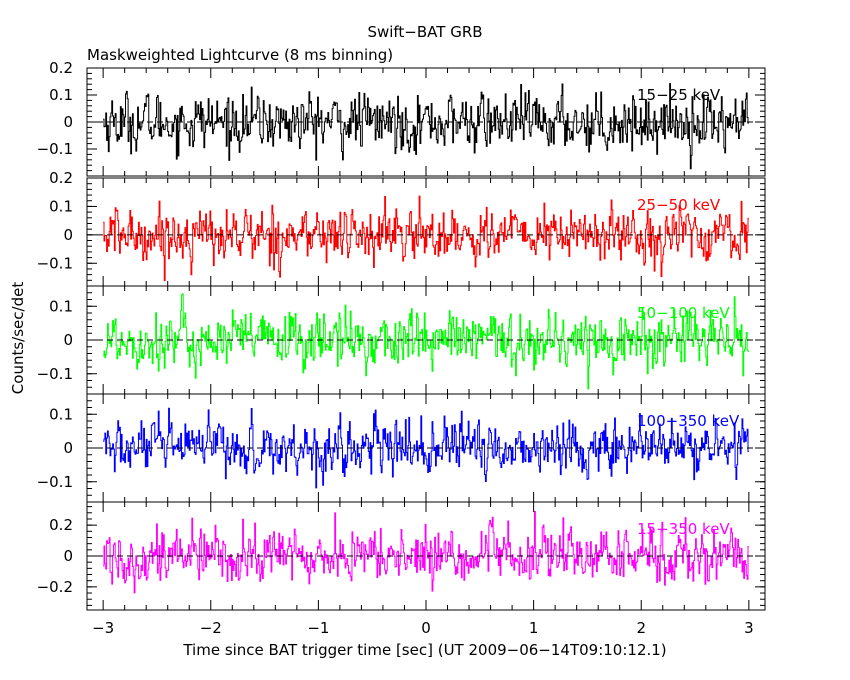 The width and height of the screenshot is (850, 680). I want to click on energy-band-label: 15−25 keV, so click(679, 95).